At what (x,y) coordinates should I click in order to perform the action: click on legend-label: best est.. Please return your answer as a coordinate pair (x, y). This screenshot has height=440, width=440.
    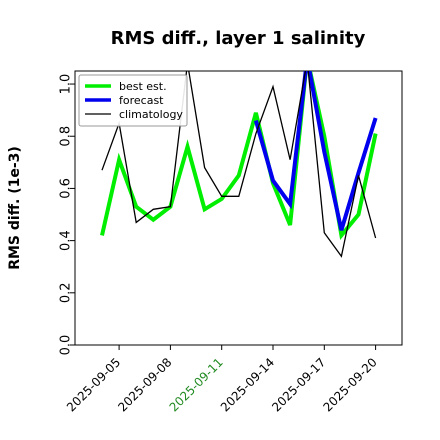
    Looking at the image, I should click on (143, 86).